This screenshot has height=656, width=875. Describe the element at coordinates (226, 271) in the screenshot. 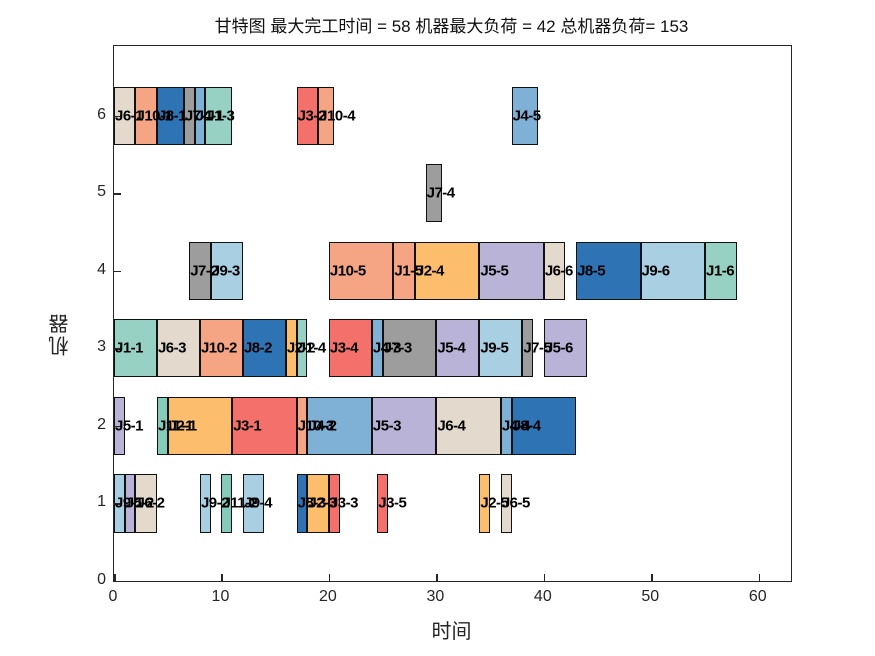

I see `gantt-bar-label: J9-3` at that location.